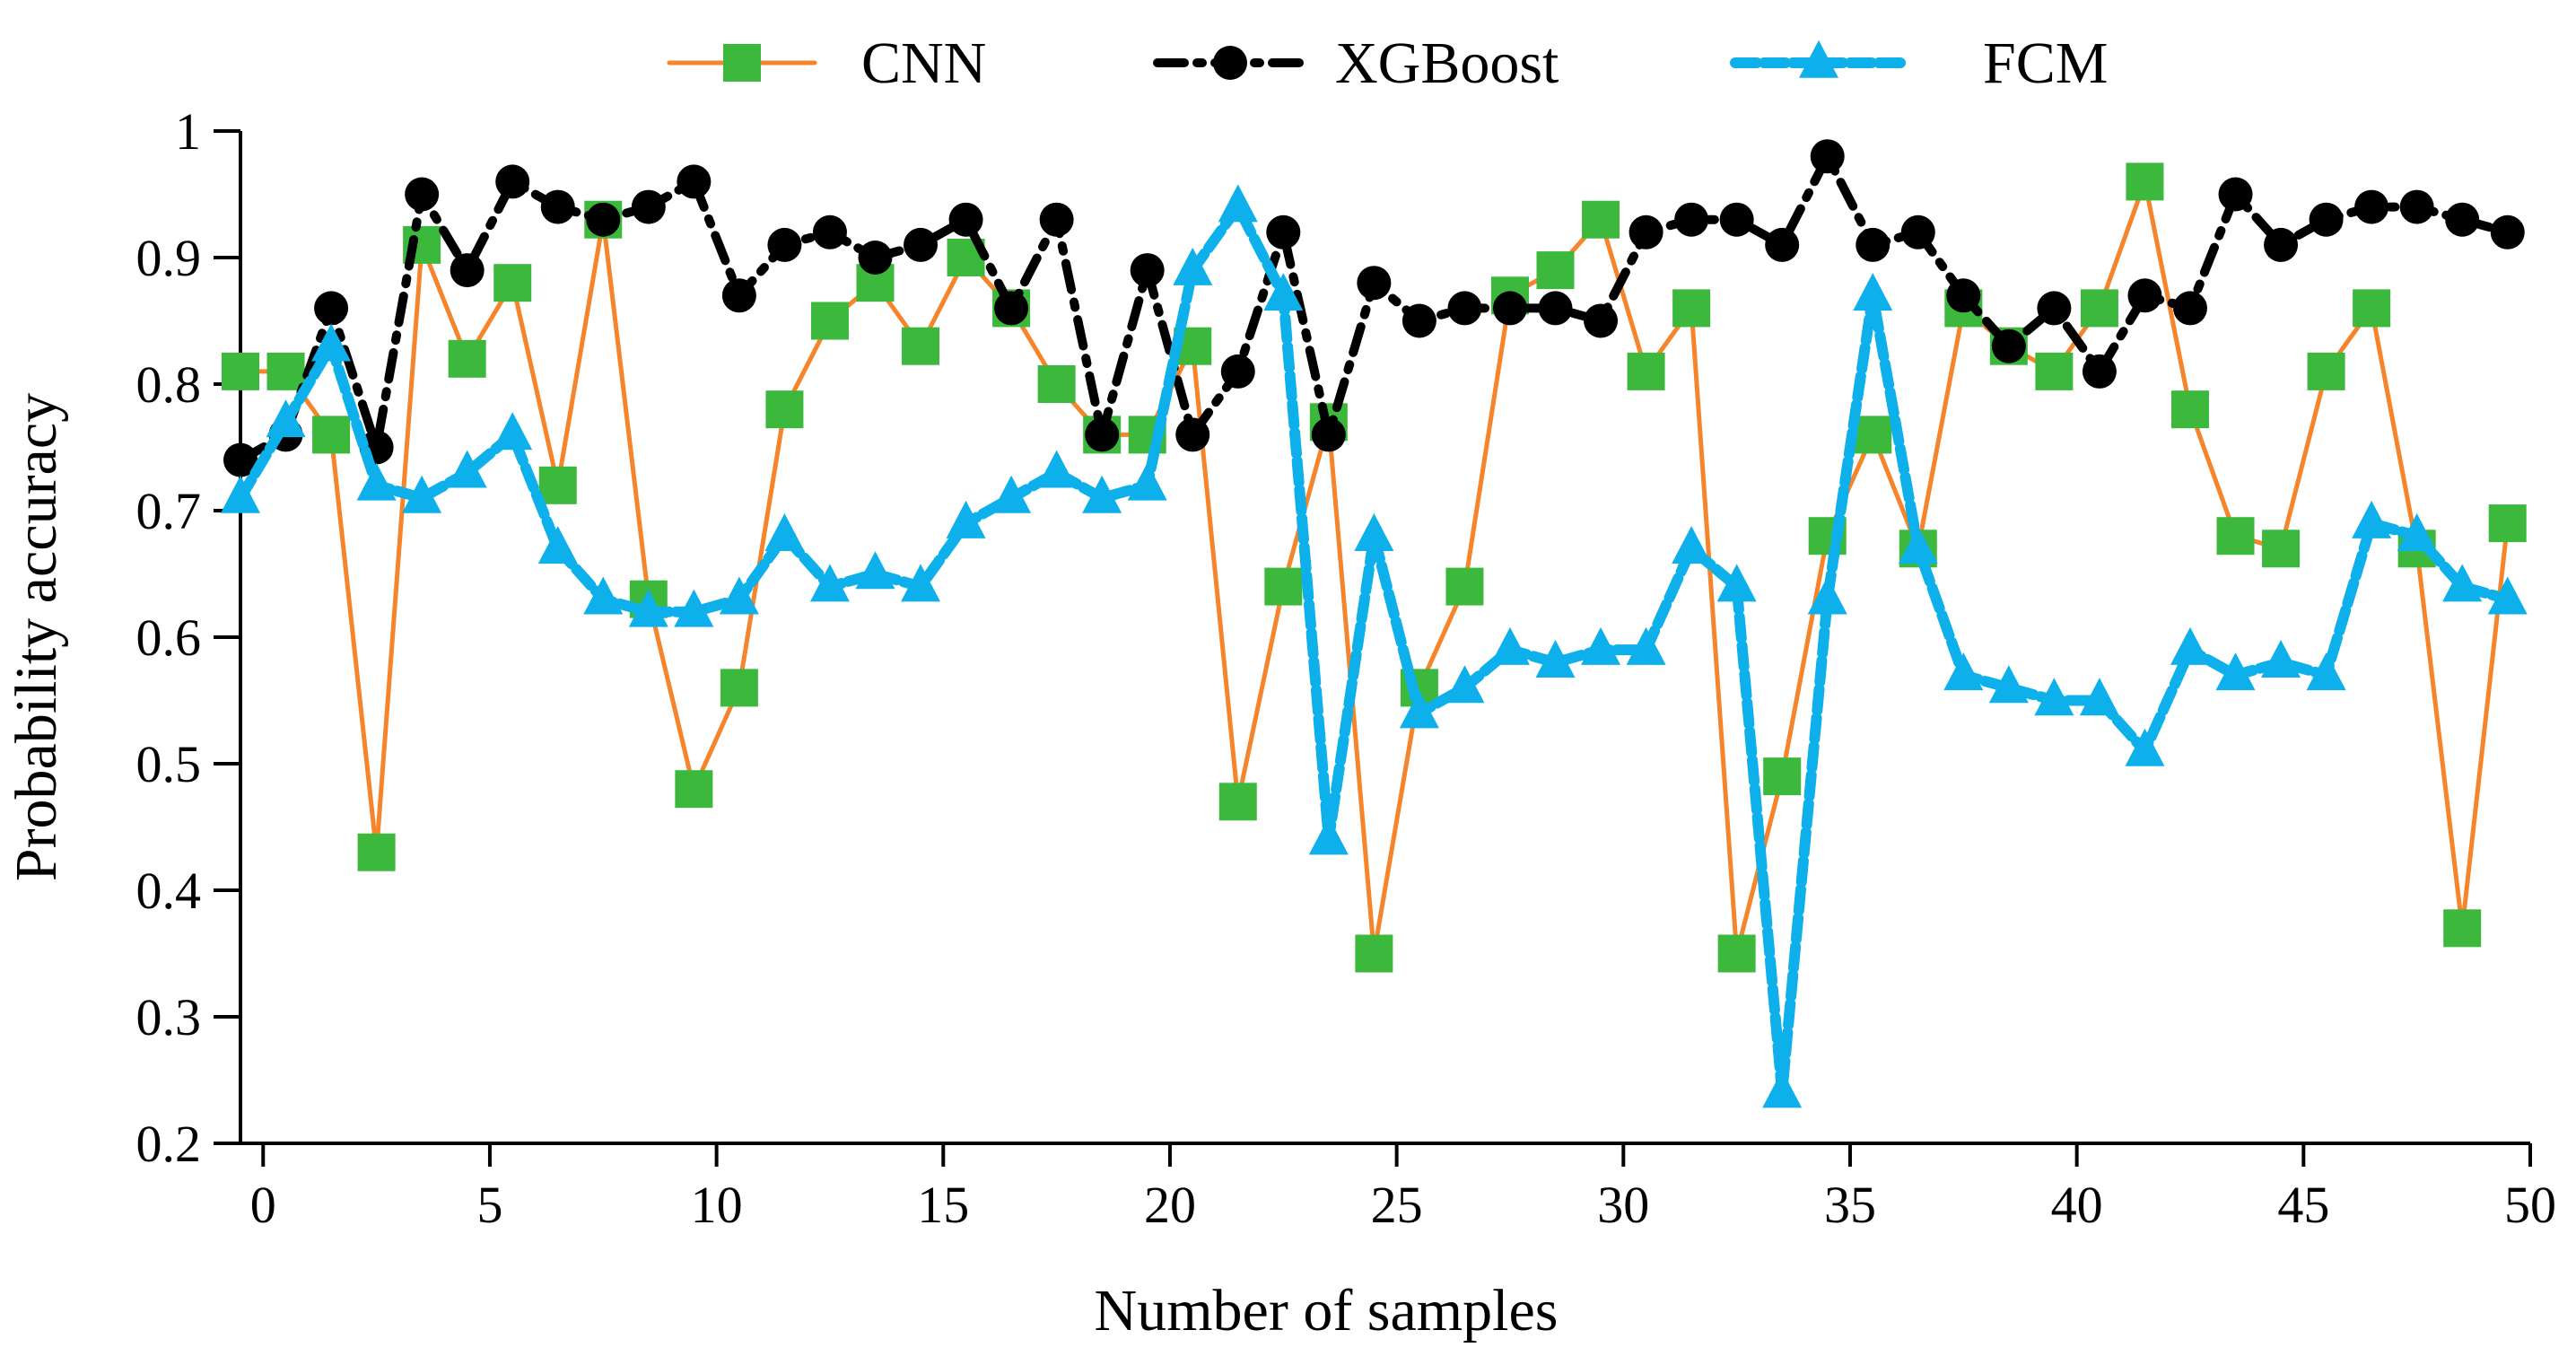 This screenshot has height=1365, width=2576. What do you see at coordinates (169, 1017) in the screenshot?
I see `y-tick-label: 0.3` at bounding box center [169, 1017].